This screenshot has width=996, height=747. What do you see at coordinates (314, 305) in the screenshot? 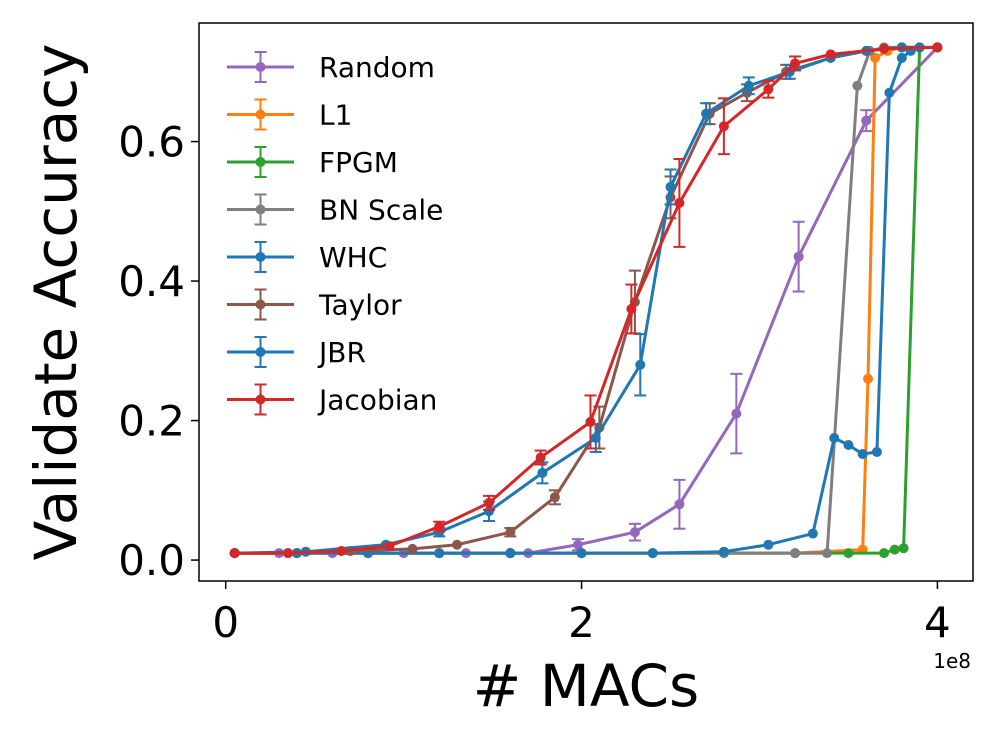
I see `legend-entry-taylor: Taylor` at bounding box center [314, 305].